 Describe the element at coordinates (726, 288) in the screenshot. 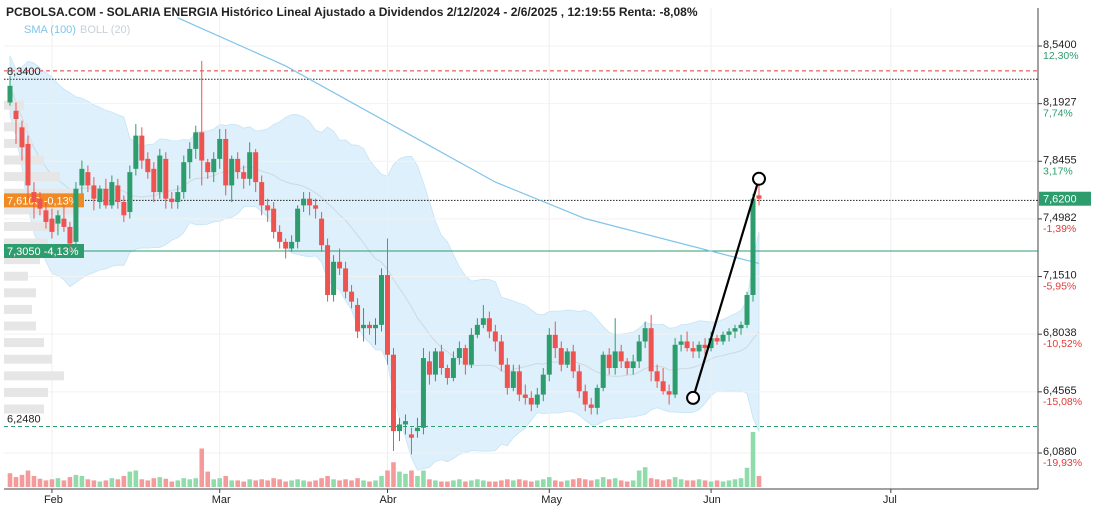

I see `trendline-layer` at that location.